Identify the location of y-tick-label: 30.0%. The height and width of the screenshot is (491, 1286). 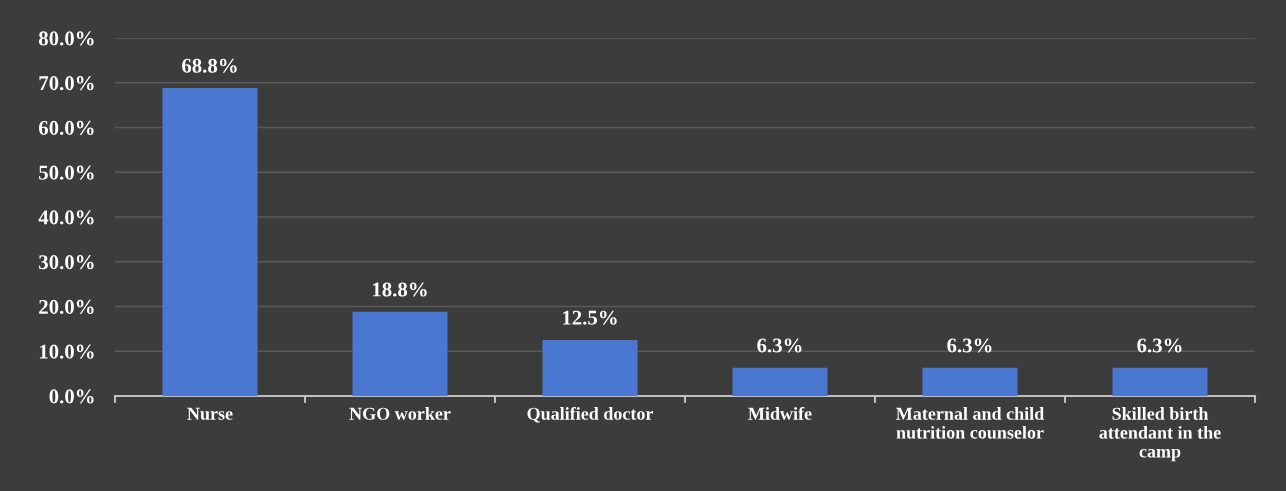
(66, 262).